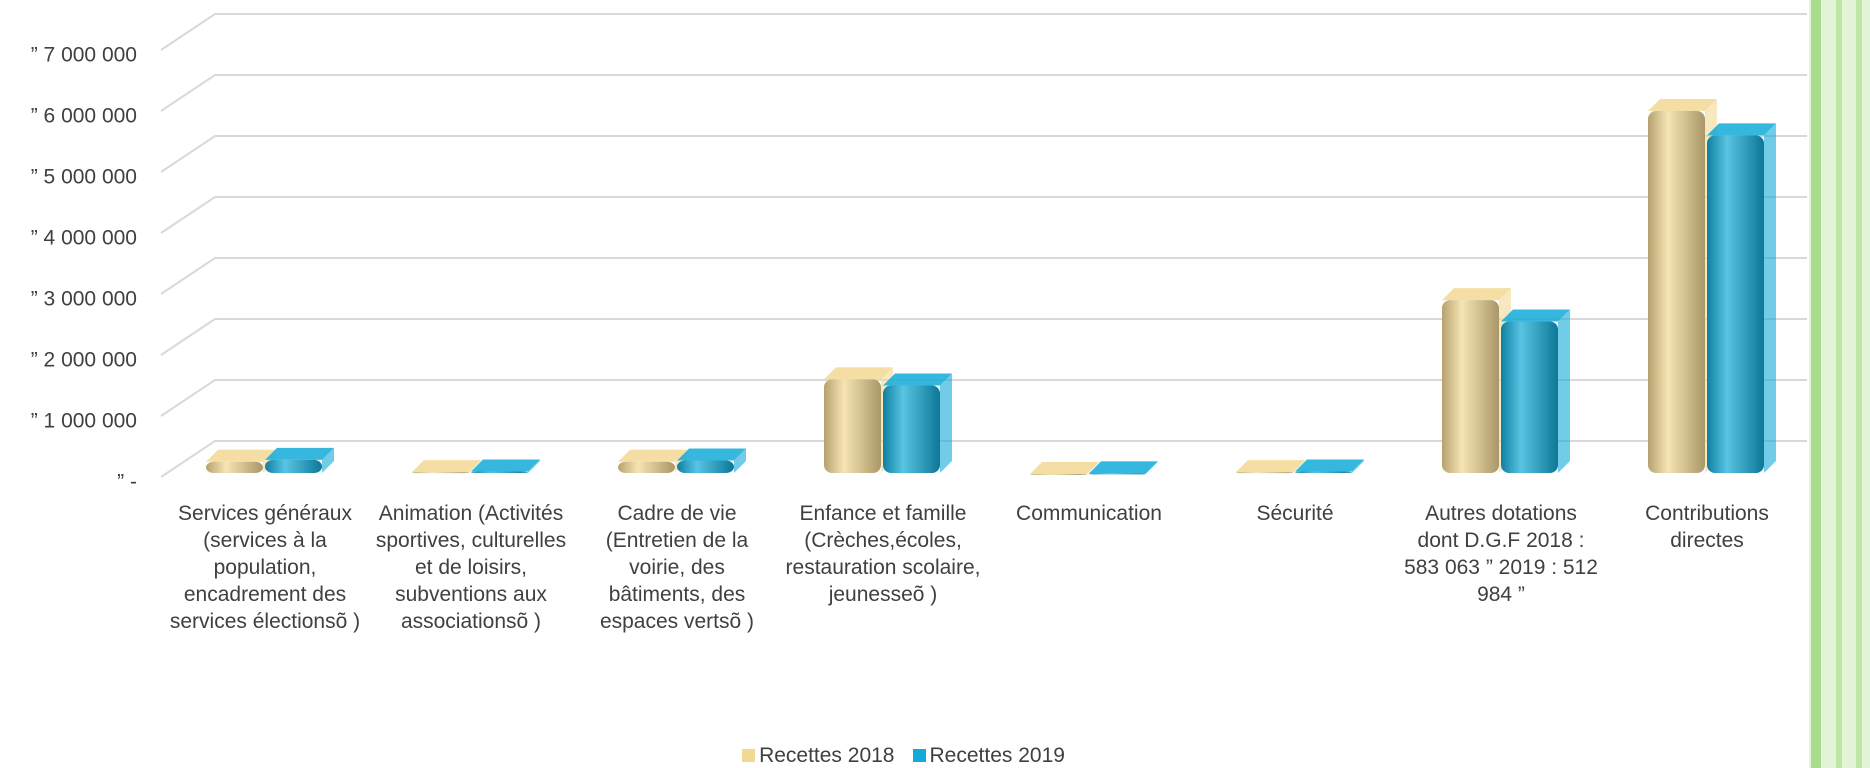  I want to click on legend-item: Recettes 2019, so click(988, 756).